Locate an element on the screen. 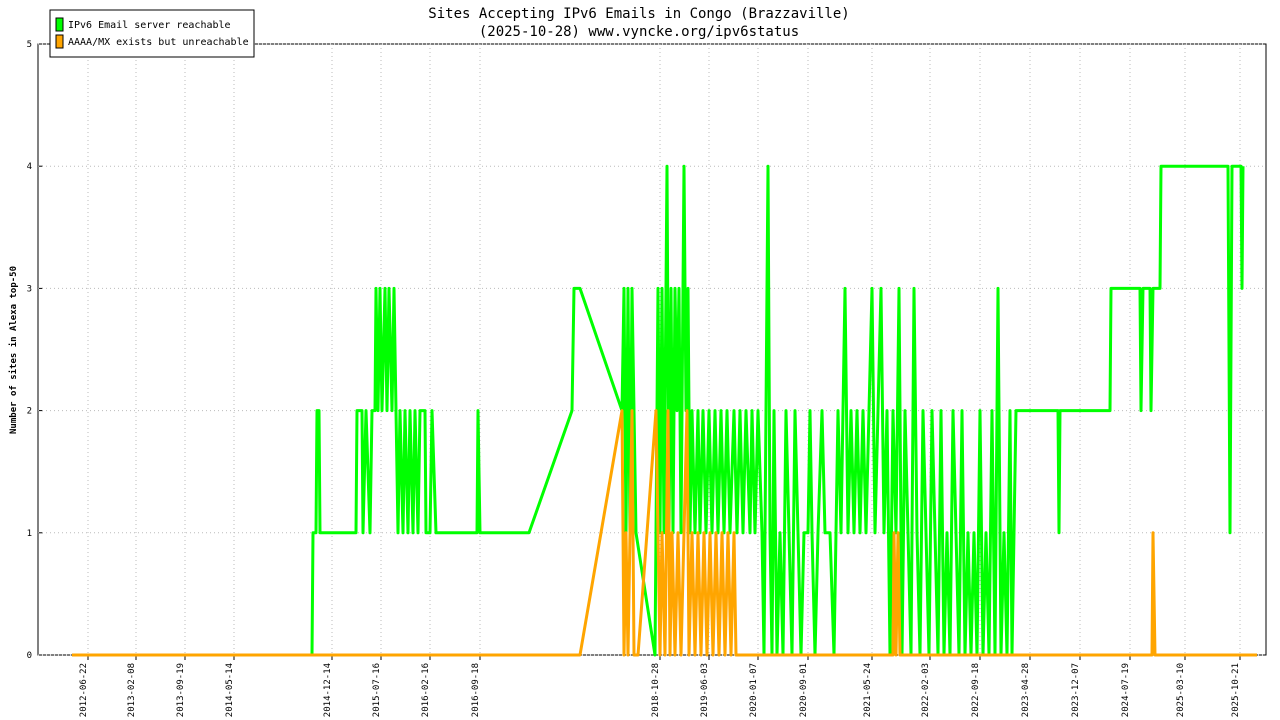 Image resolution: width=1280 pixels, height=720 pixels. x-tick-label: 2023-12-07 is located at coordinates (1076, 690).